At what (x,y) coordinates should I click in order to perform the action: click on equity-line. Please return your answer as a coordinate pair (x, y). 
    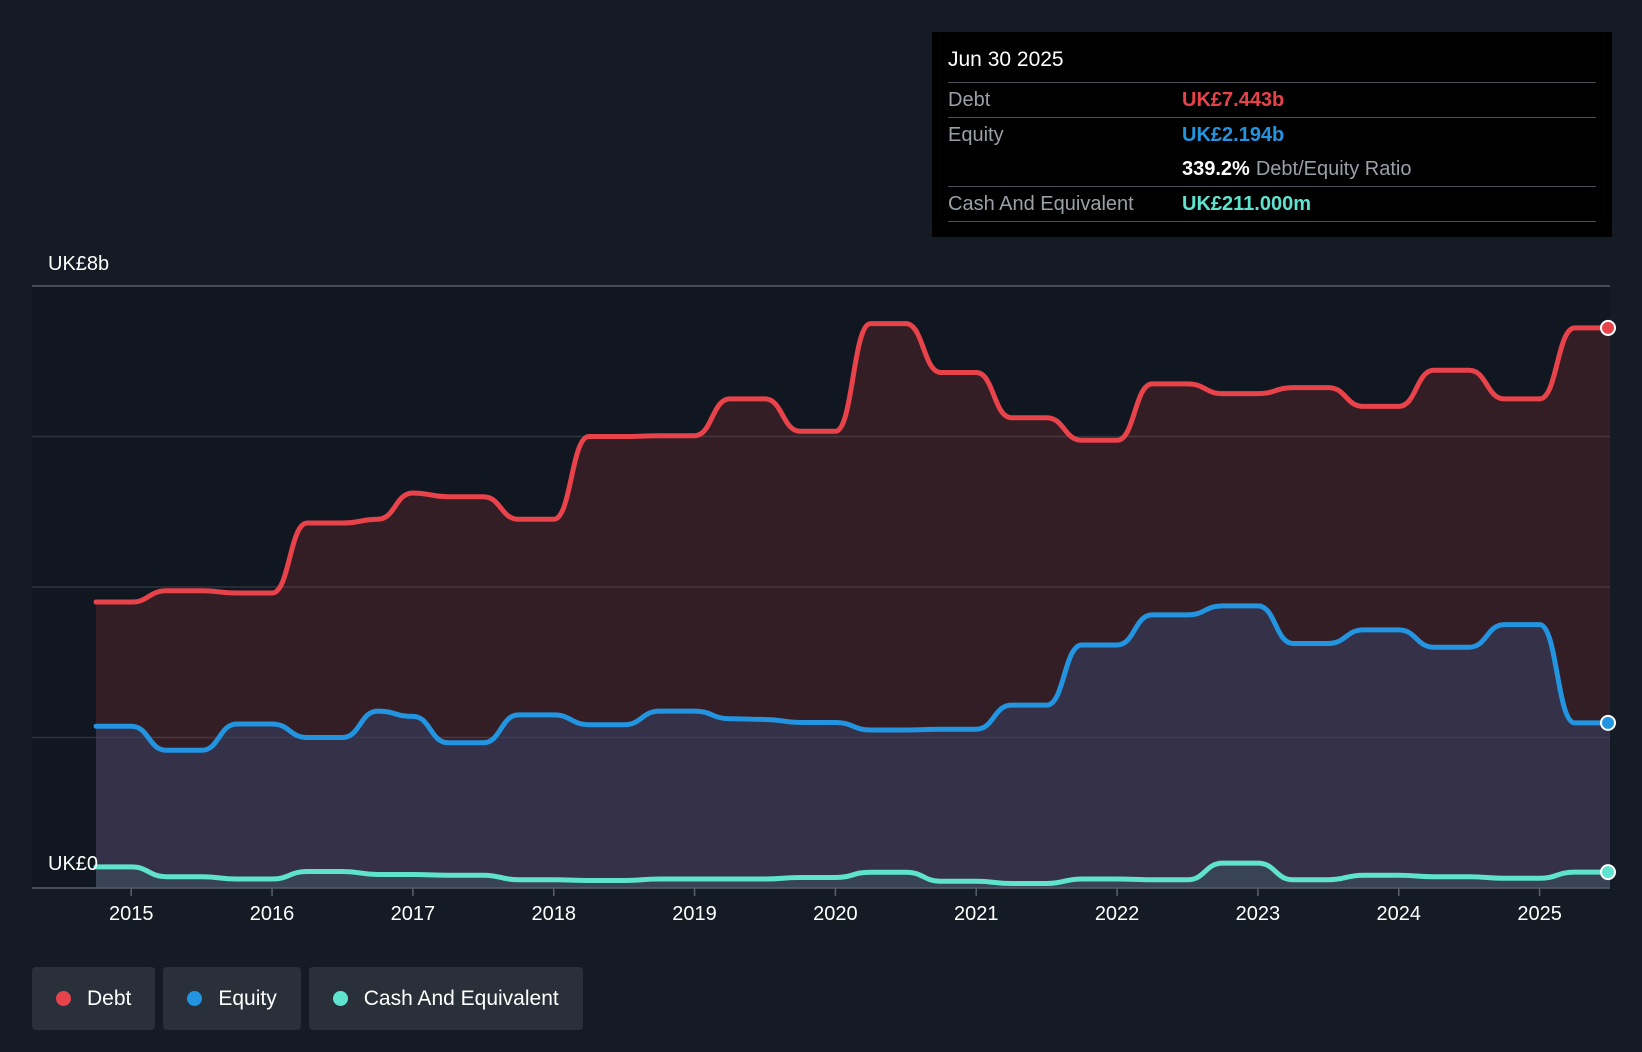
    Looking at the image, I should click on (853, 678).